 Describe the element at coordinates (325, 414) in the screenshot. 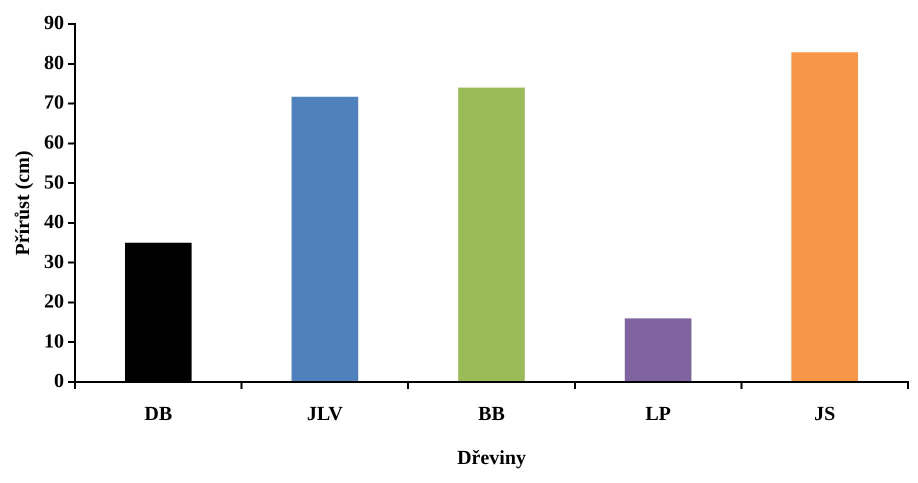

I see `x-tick-label: JLV` at that location.